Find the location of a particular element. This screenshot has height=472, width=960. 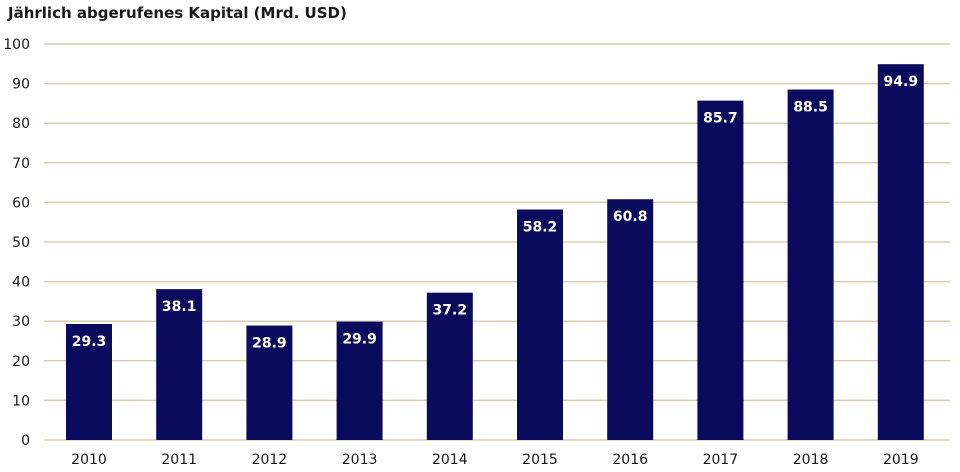

bar-2017 is located at coordinates (720, 270).